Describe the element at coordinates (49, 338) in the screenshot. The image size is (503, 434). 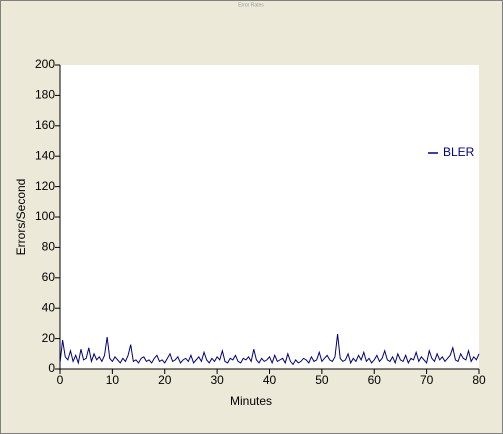
I see `y-tick-label: 20` at that location.